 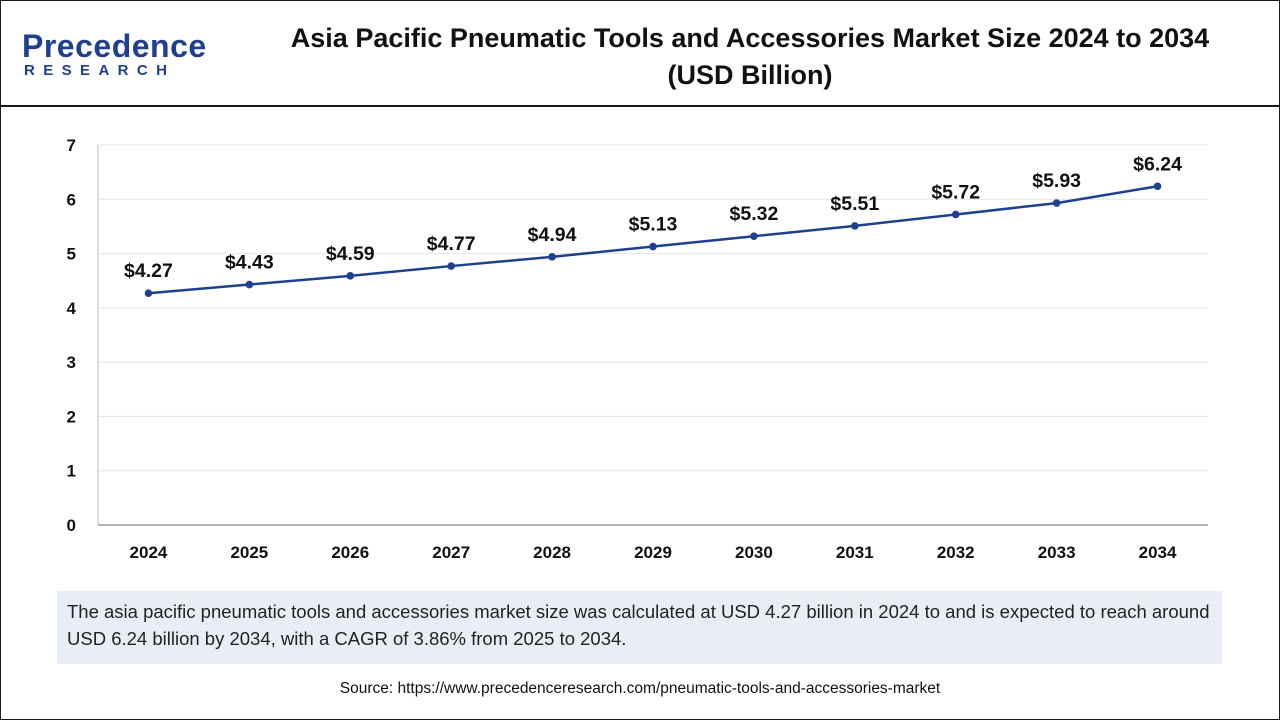 What do you see at coordinates (72, 308) in the screenshot?
I see `y-tick-label: 4` at bounding box center [72, 308].